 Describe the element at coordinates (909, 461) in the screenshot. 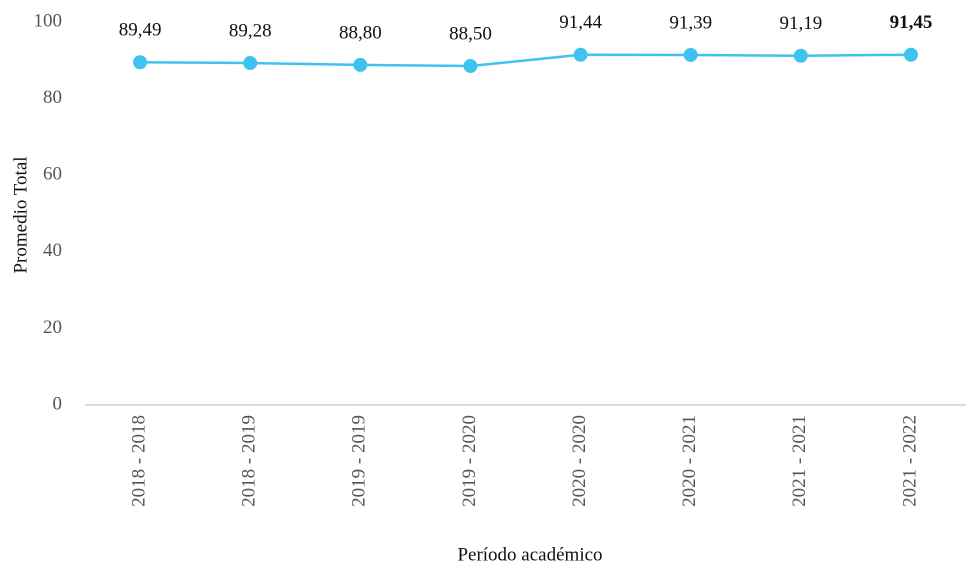

I see `x-tick-label: 2021 - 2022` at that location.